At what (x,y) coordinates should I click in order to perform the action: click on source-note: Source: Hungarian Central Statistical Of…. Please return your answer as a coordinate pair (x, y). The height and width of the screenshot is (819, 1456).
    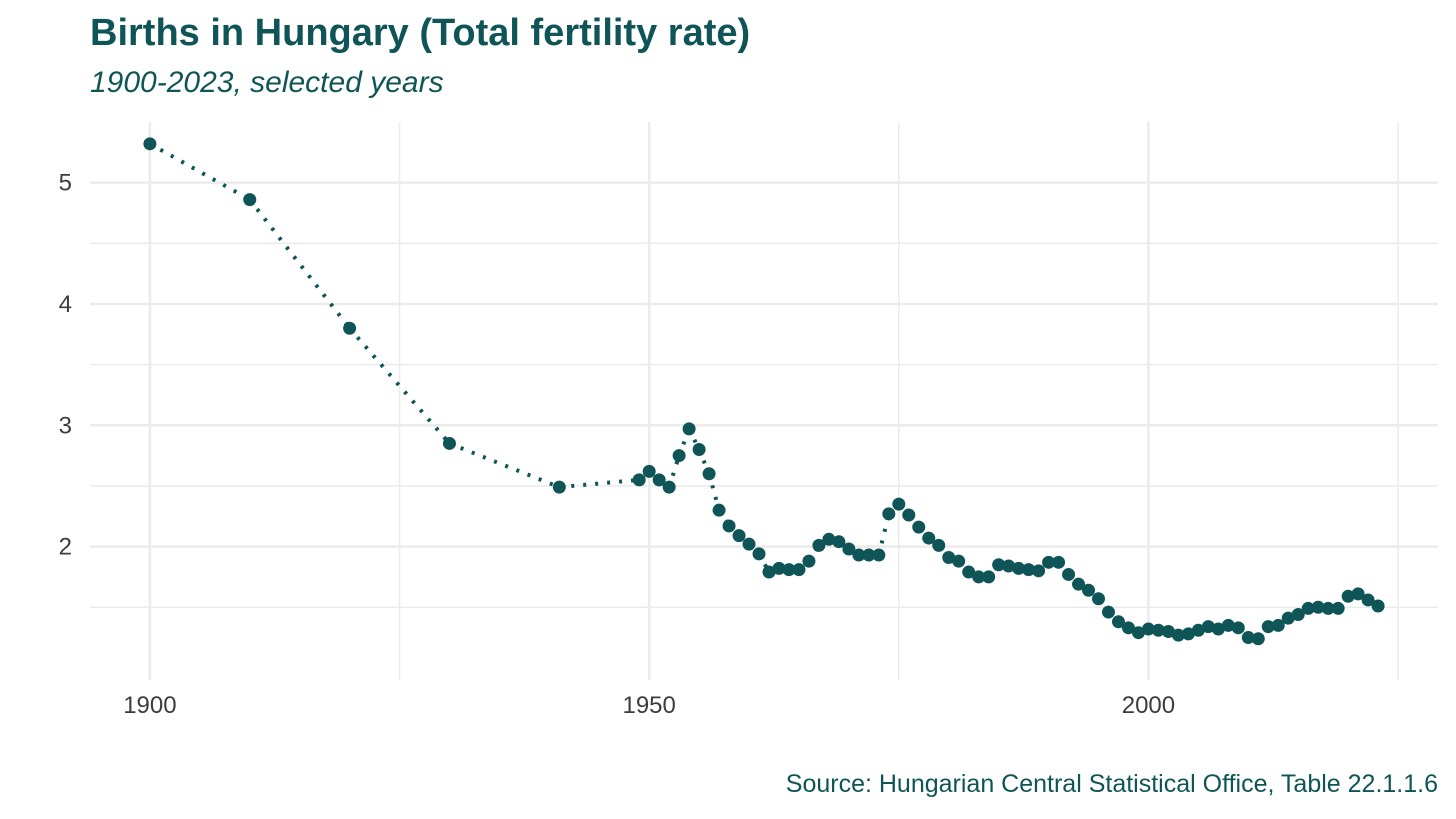
    Looking at the image, I should click on (1111, 784).